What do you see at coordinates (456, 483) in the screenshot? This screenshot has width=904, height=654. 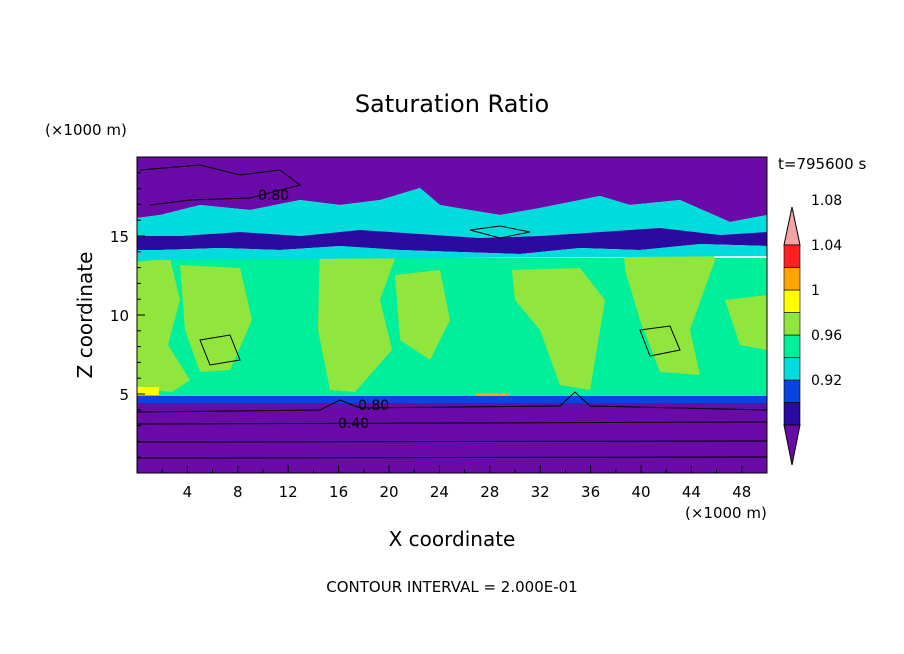 I see `x-axis: 4 8 12 16 20 24 28 32 36 40 44 48` at bounding box center [456, 483].